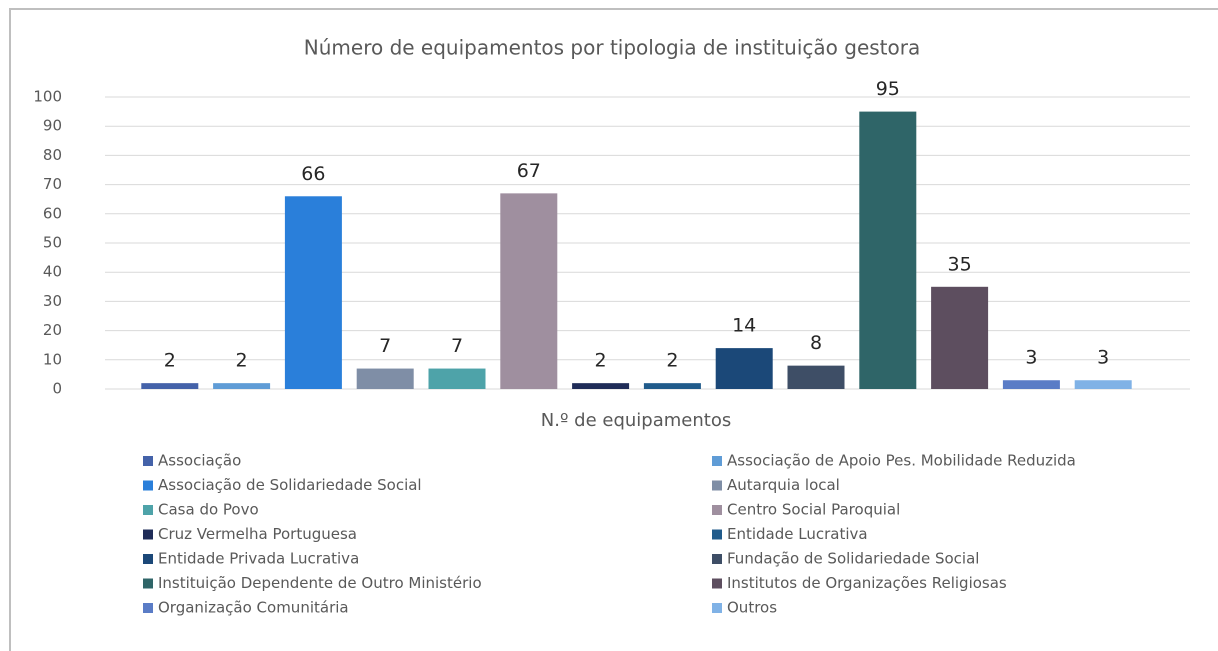 The height and width of the screenshot is (651, 1218). I want to click on legend-label: Entidade Lucrativa, so click(797, 534).